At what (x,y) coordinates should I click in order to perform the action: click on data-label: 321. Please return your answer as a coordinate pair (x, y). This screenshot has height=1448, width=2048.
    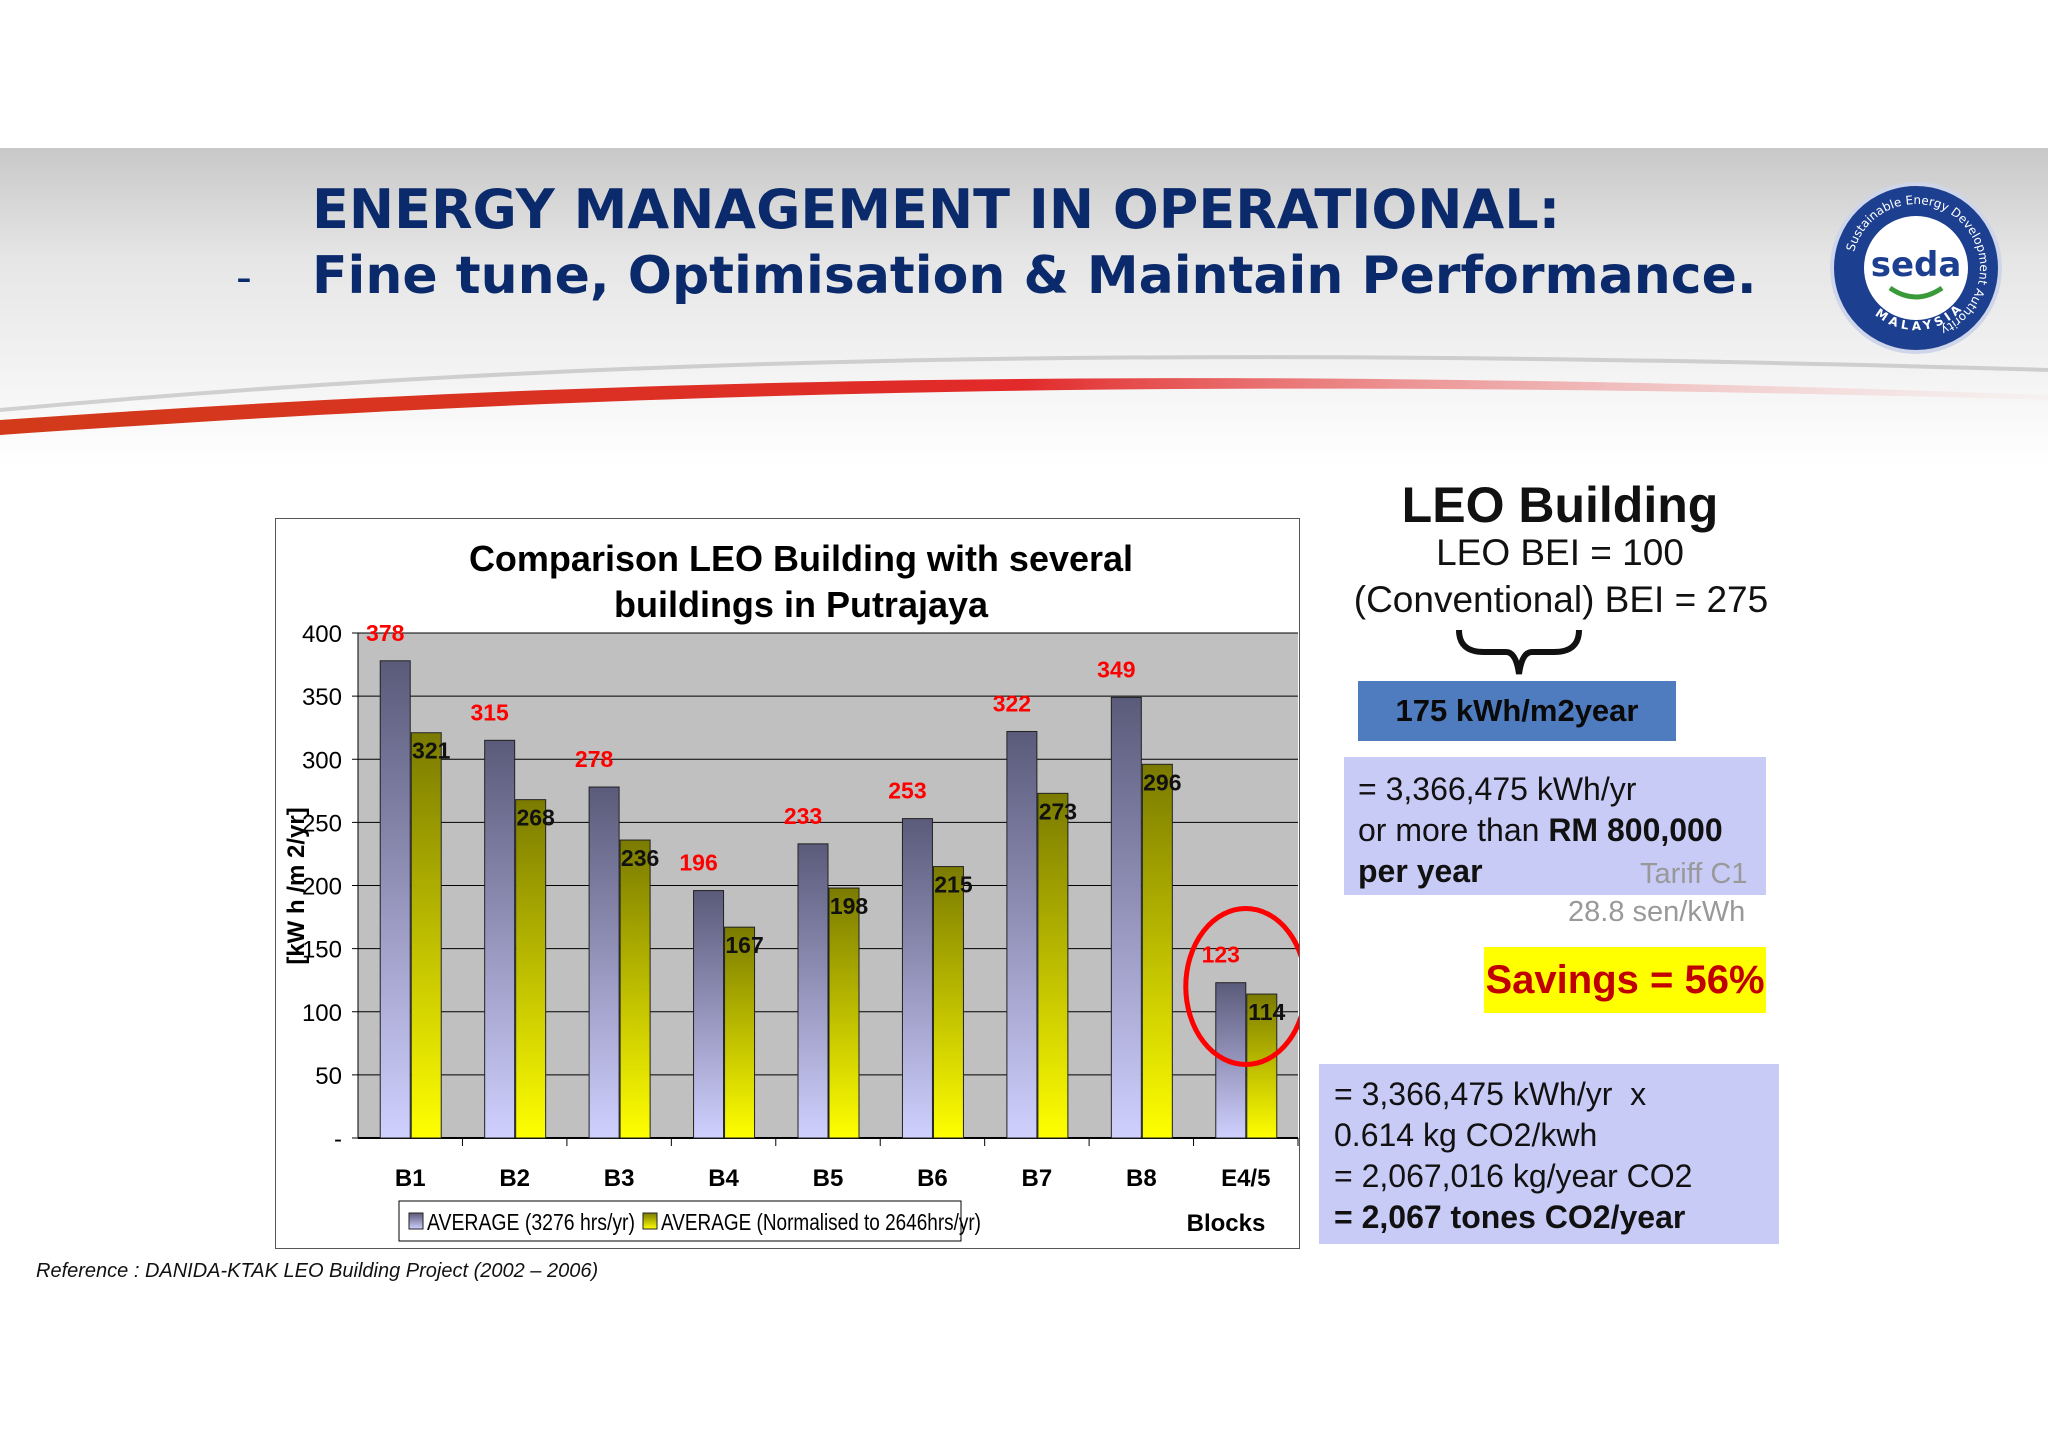
    Looking at the image, I should click on (431, 751).